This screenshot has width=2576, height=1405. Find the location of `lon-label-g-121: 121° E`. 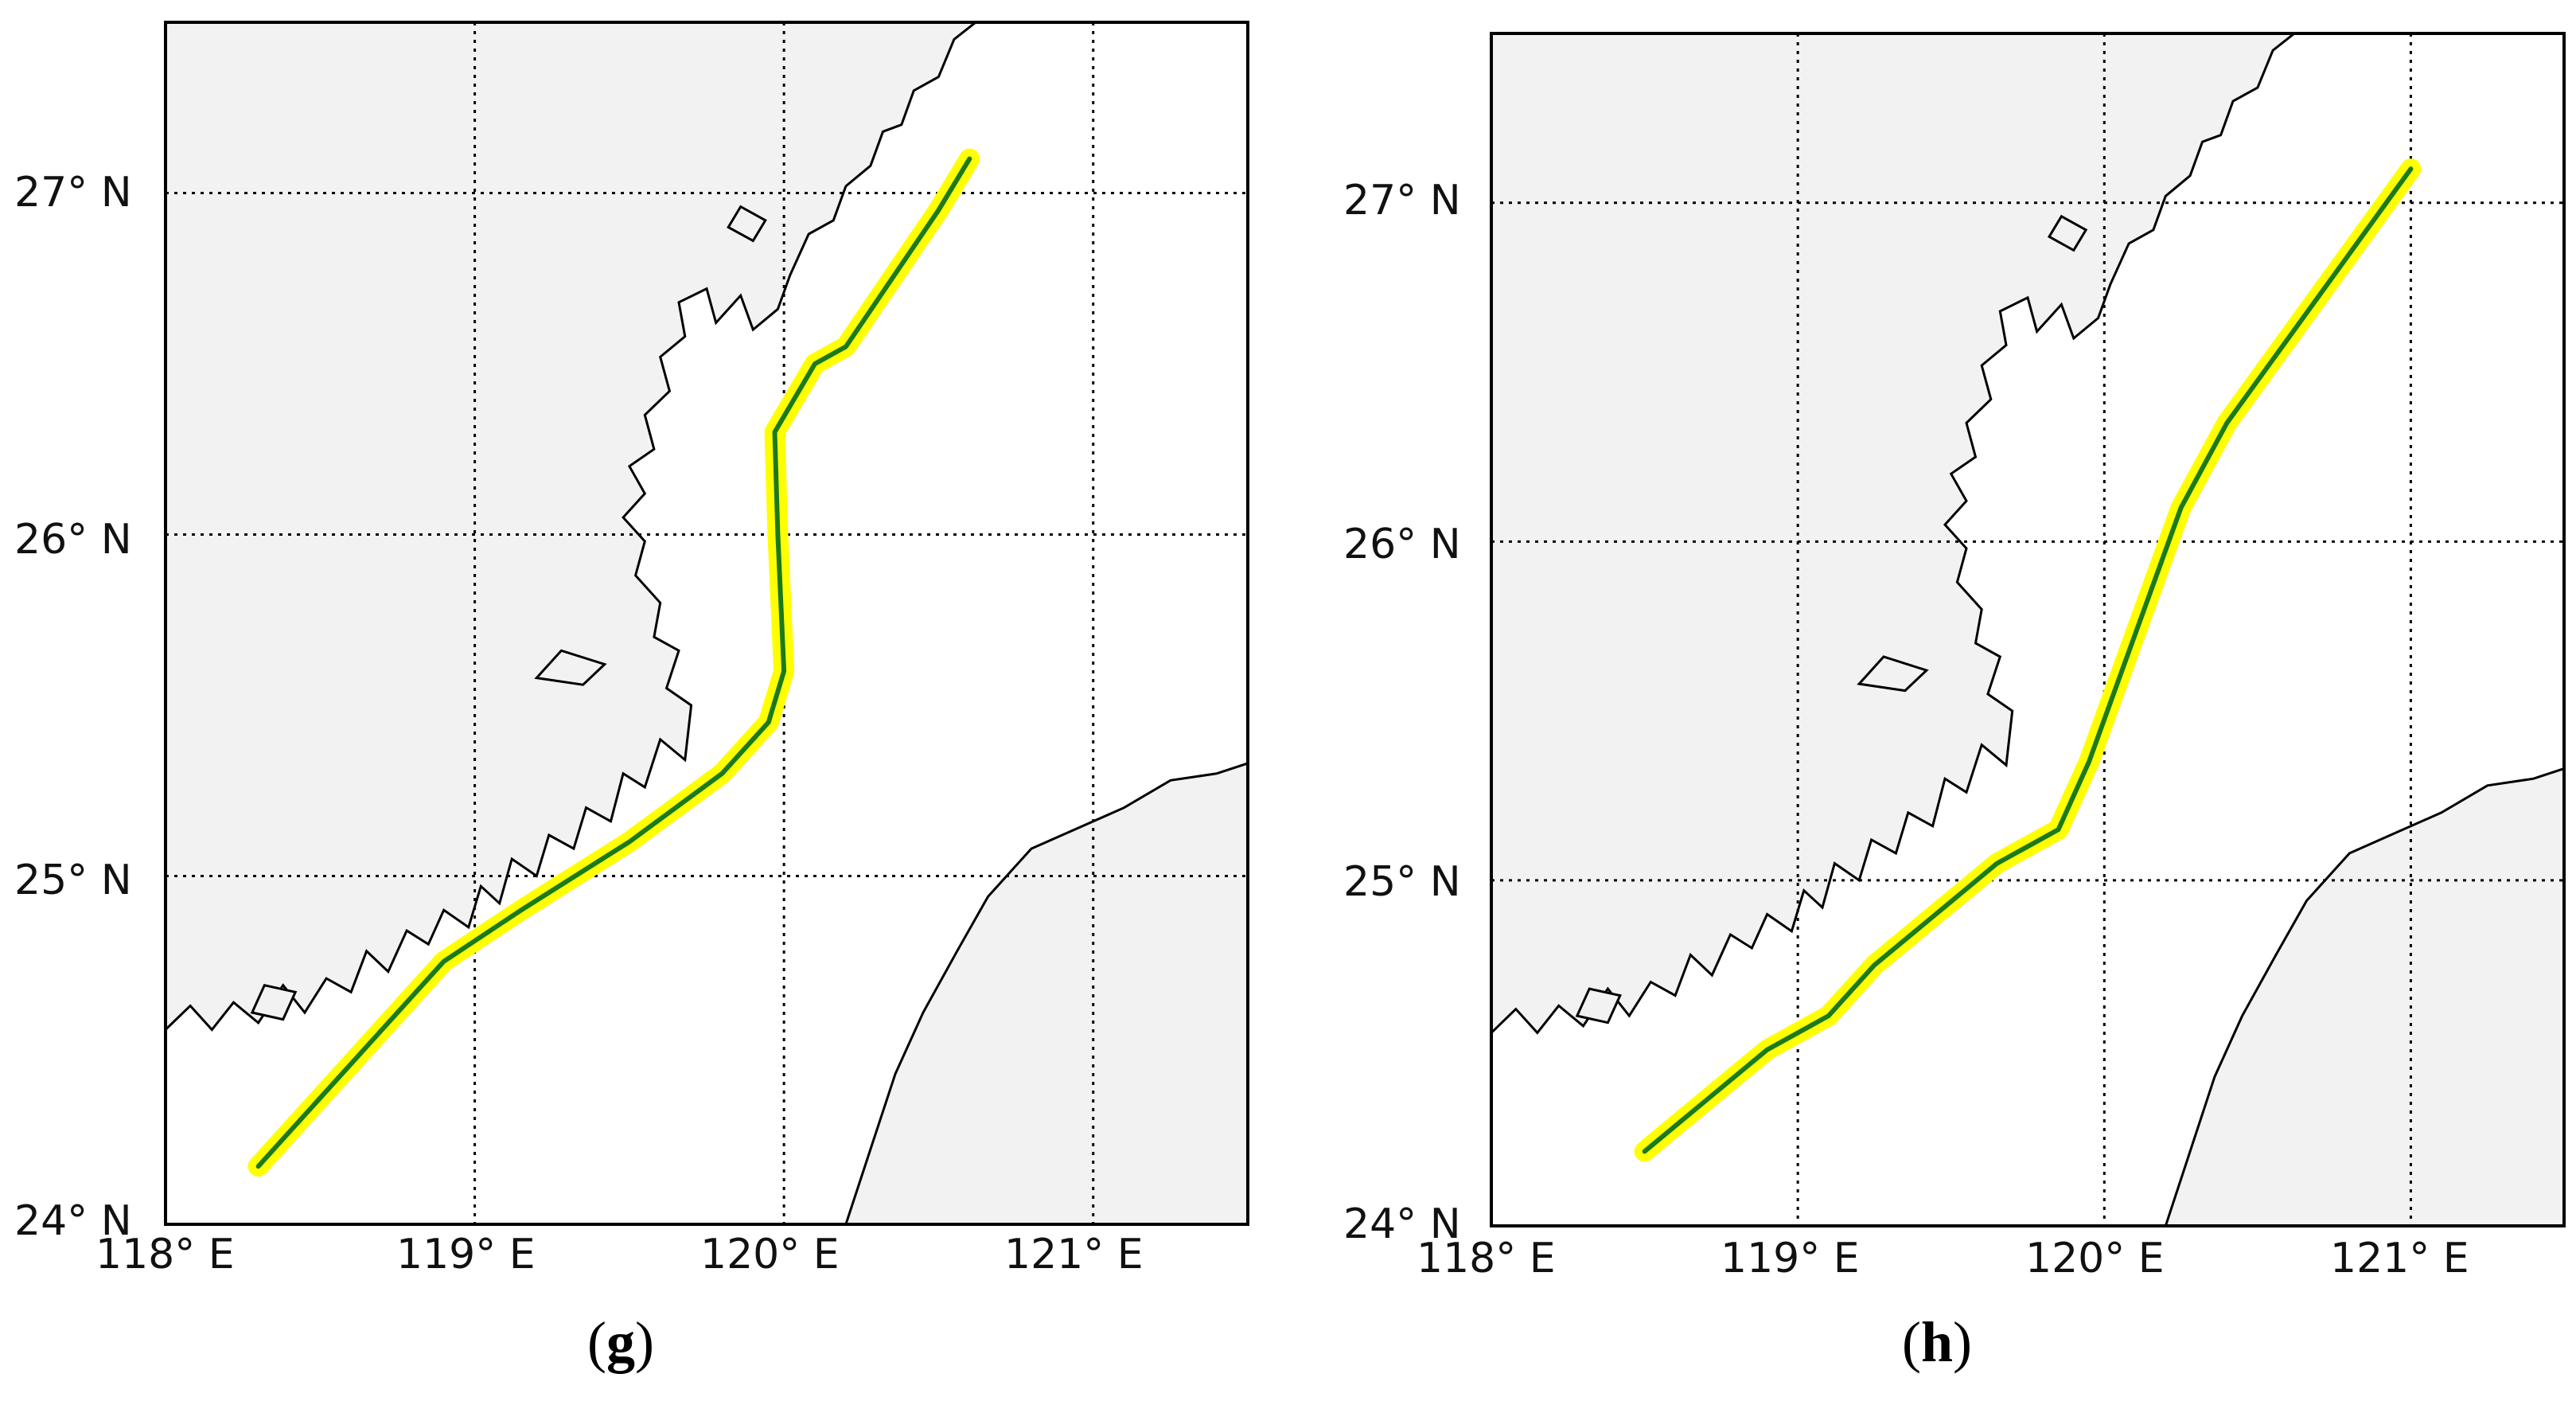

lon-label-g-121: 121° E is located at coordinates (1074, 1254).